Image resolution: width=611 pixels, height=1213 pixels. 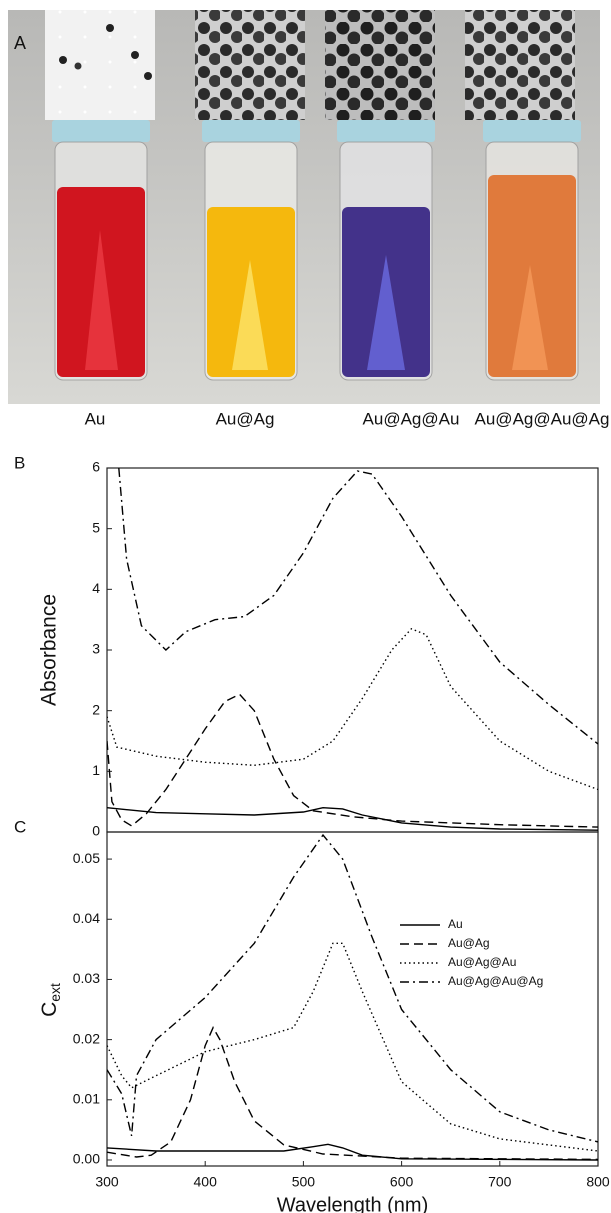 I want to click on sample-label: Au@Ag@Au, so click(x=411, y=418).